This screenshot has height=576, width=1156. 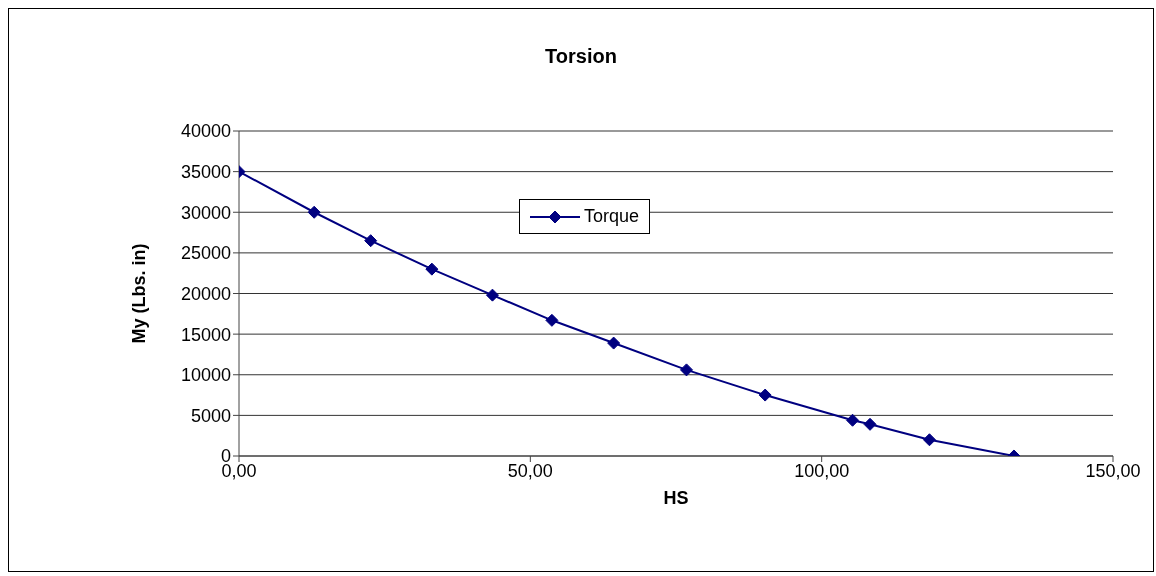 I want to click on y-tick-label: 25000, so click(x=205, y=253).